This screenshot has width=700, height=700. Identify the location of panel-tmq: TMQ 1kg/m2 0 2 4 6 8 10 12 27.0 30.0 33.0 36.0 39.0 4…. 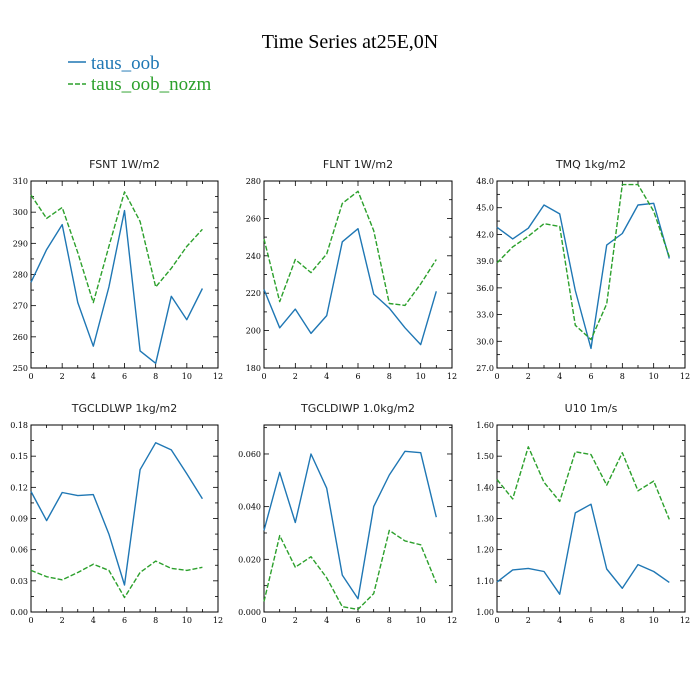
(583, 269).